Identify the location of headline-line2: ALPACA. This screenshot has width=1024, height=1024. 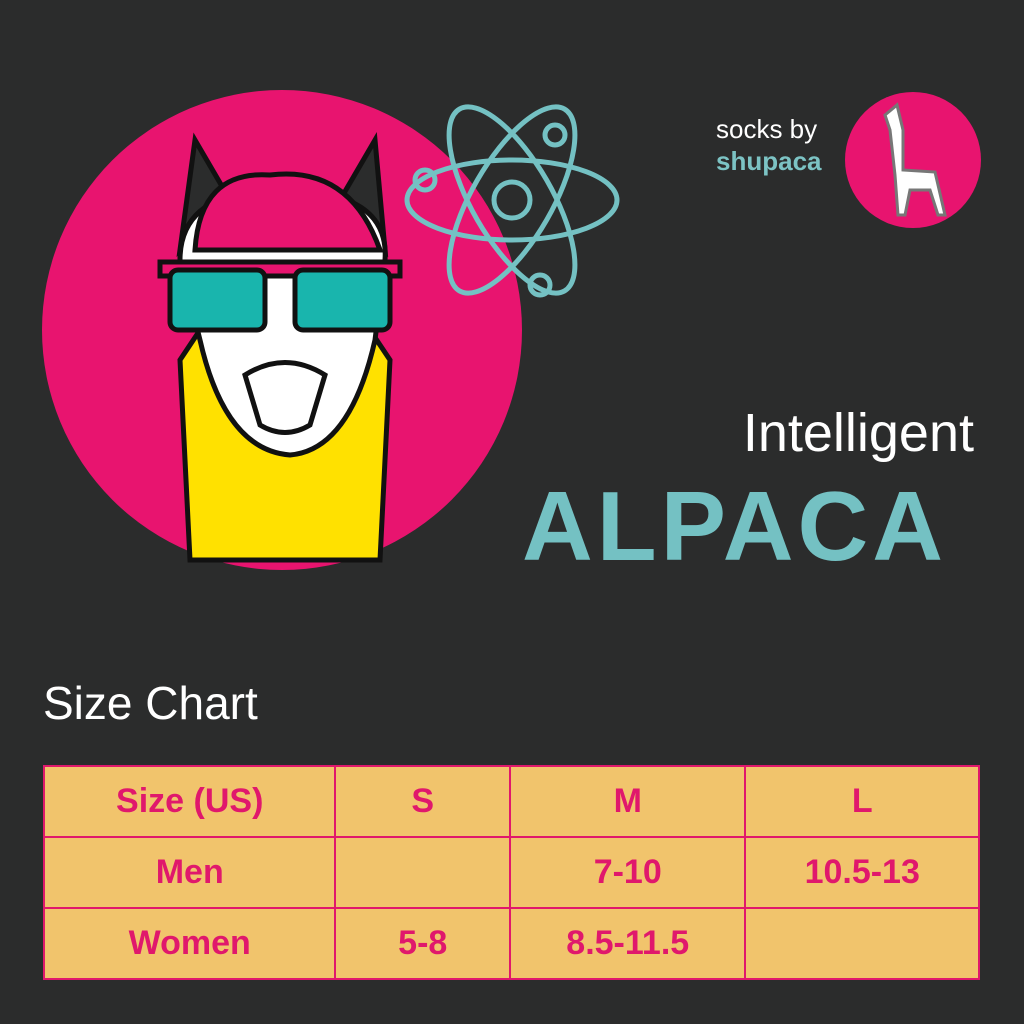
(735, 526).